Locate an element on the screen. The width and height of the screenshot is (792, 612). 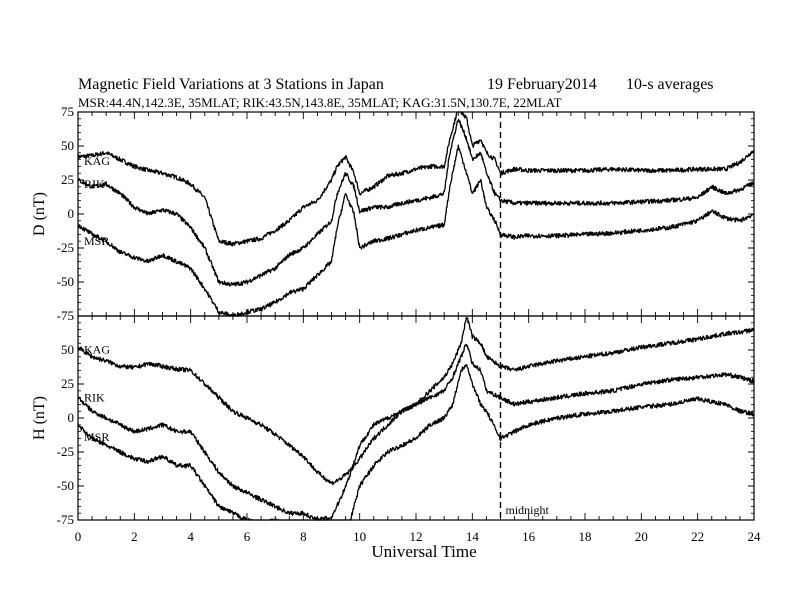
midnight-label: midnight is located at coordinates (528, 510).